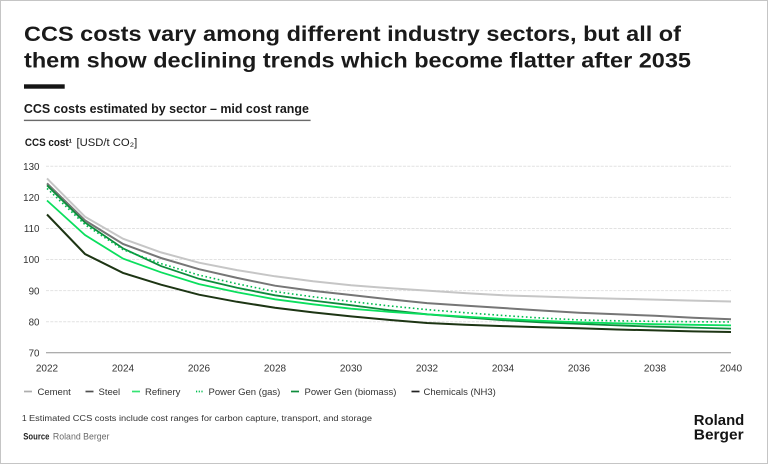 Image resolution: width=768 pixels, height=464 pixels. What do you see at coordinates (351, 368) in the screenshot?
I see `svg-text: 2030` at bounding box center [351, 368].